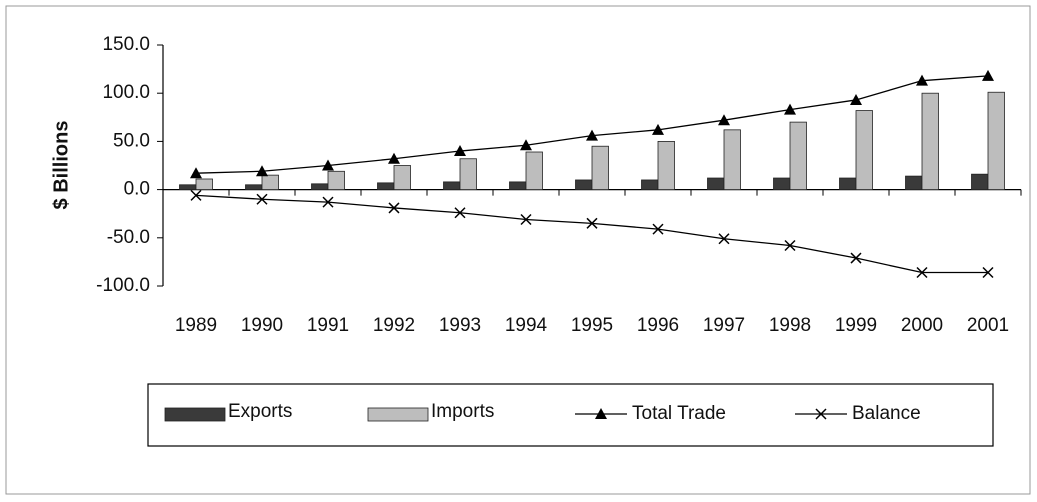 Image resolution: width=1037 pixels, height=502 pixels. I want to click on x-tick-label: 1995, so click(592, 325).